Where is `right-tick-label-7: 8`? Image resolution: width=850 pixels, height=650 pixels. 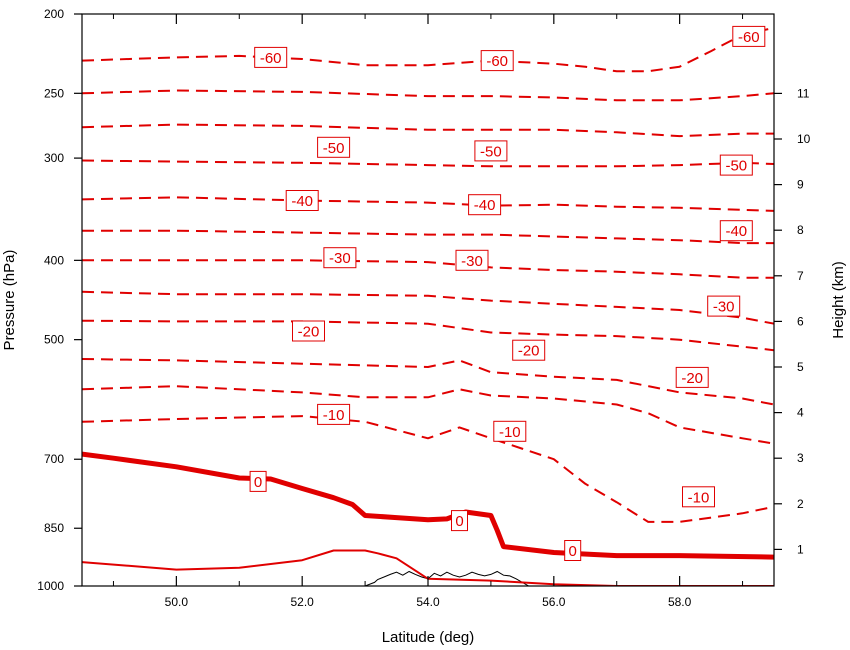 right-tick-label-7: 8 is located at coordinates (800, 230).